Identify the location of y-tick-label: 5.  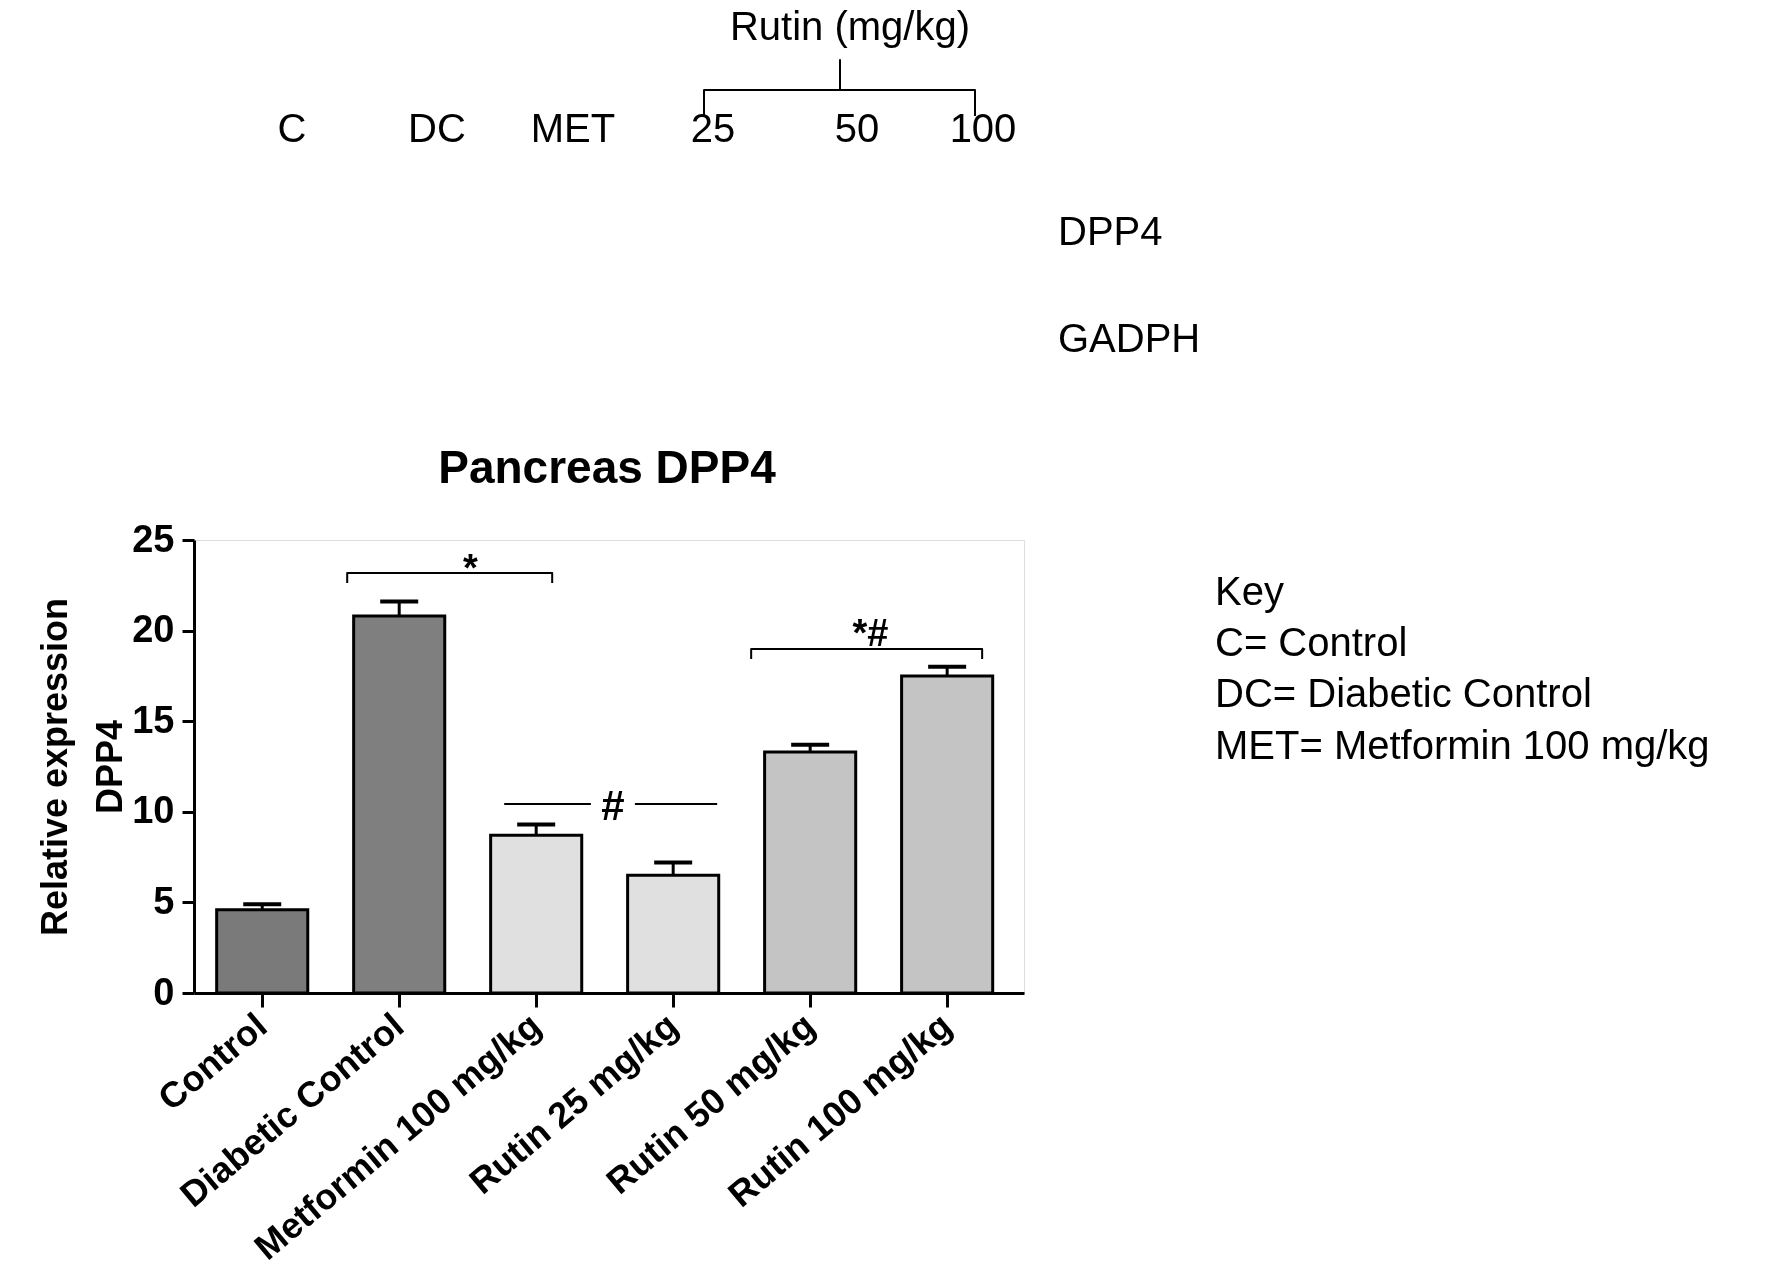
(164, 900).